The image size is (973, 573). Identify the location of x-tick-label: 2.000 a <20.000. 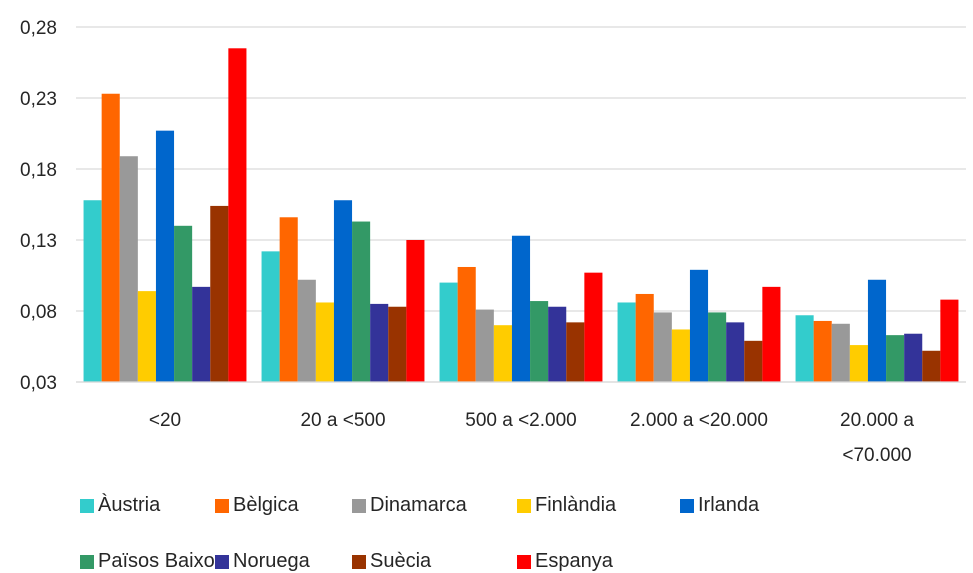
(699, 420).